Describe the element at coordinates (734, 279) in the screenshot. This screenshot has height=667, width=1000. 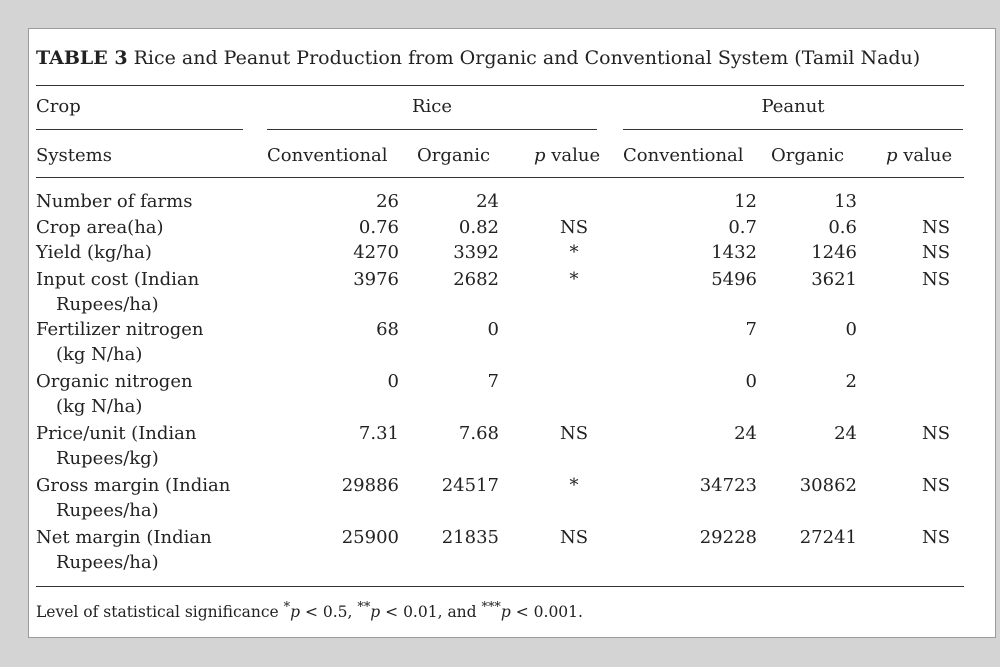
I see `table-cell: 5496` at that location.